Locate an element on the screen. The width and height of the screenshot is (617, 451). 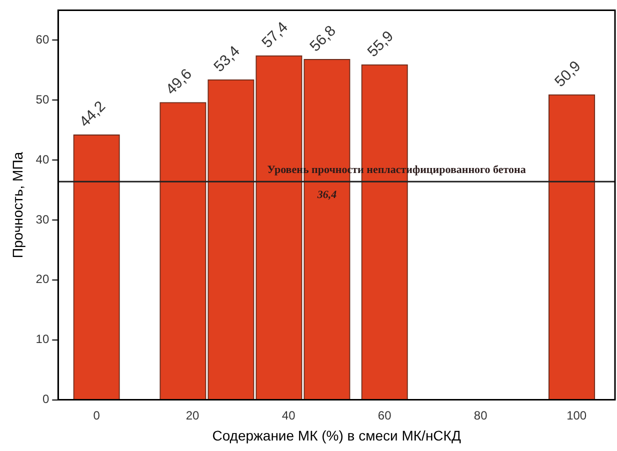
x-tick-label: 60 is located at coordinates (385, 415).